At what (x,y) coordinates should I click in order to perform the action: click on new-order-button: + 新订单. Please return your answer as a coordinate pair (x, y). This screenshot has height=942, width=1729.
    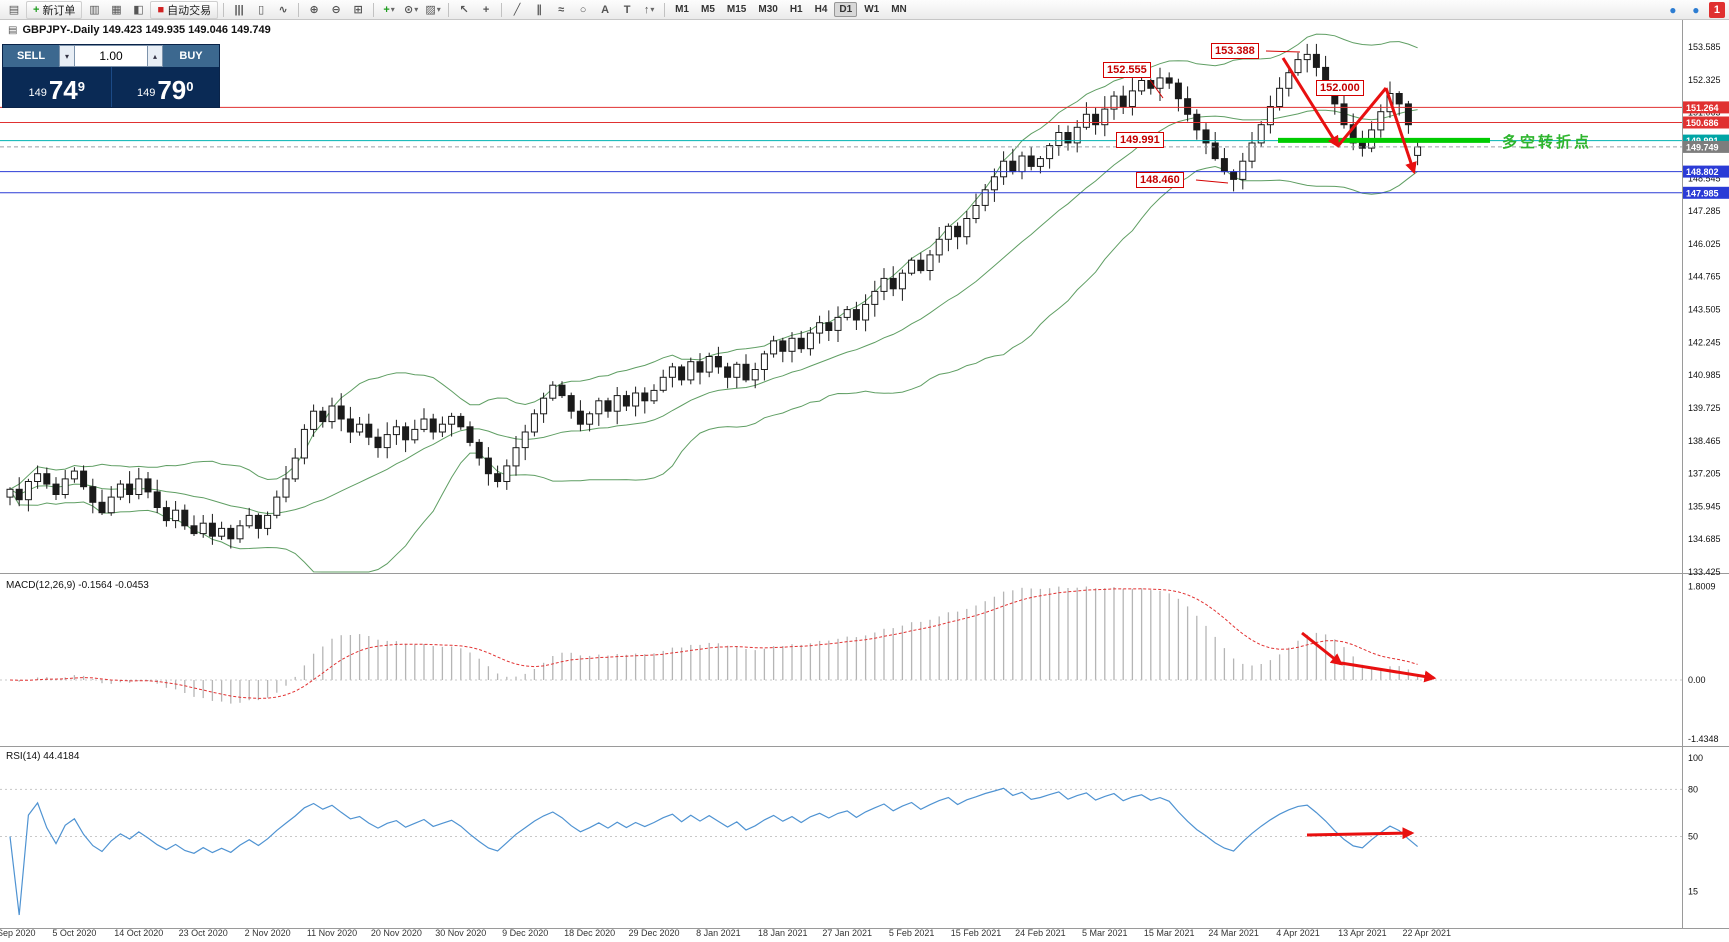
    Looking at the image, I should click on (54, 9).